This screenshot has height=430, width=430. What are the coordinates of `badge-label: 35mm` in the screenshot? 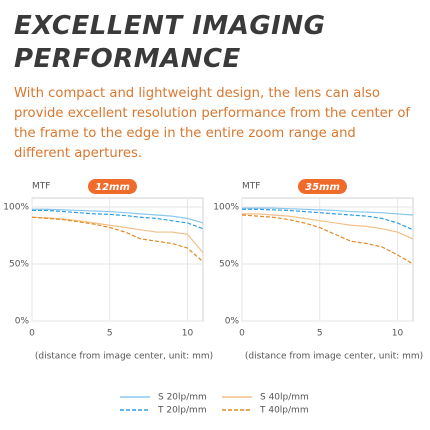 It's located at (322, 187).